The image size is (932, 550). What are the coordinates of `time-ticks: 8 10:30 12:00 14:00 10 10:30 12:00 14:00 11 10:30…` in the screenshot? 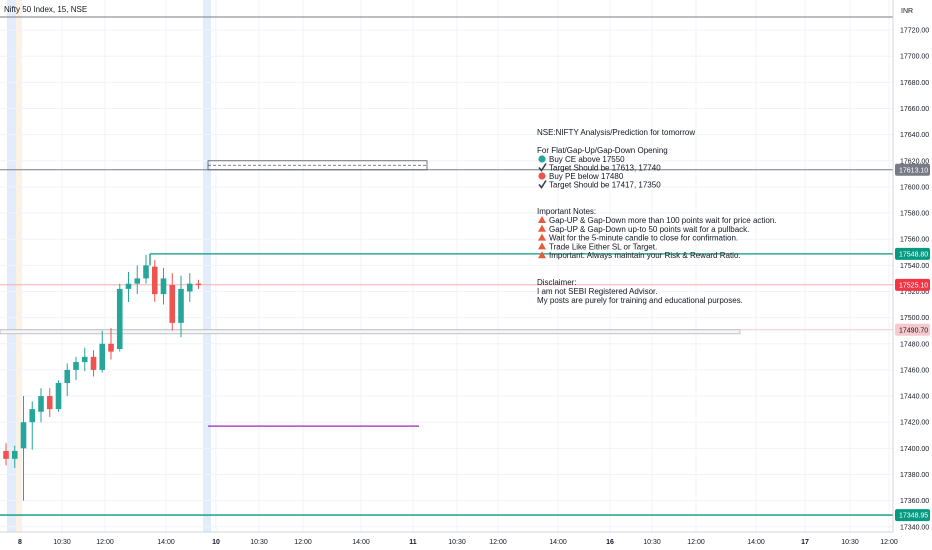 It's located at (458, 542).